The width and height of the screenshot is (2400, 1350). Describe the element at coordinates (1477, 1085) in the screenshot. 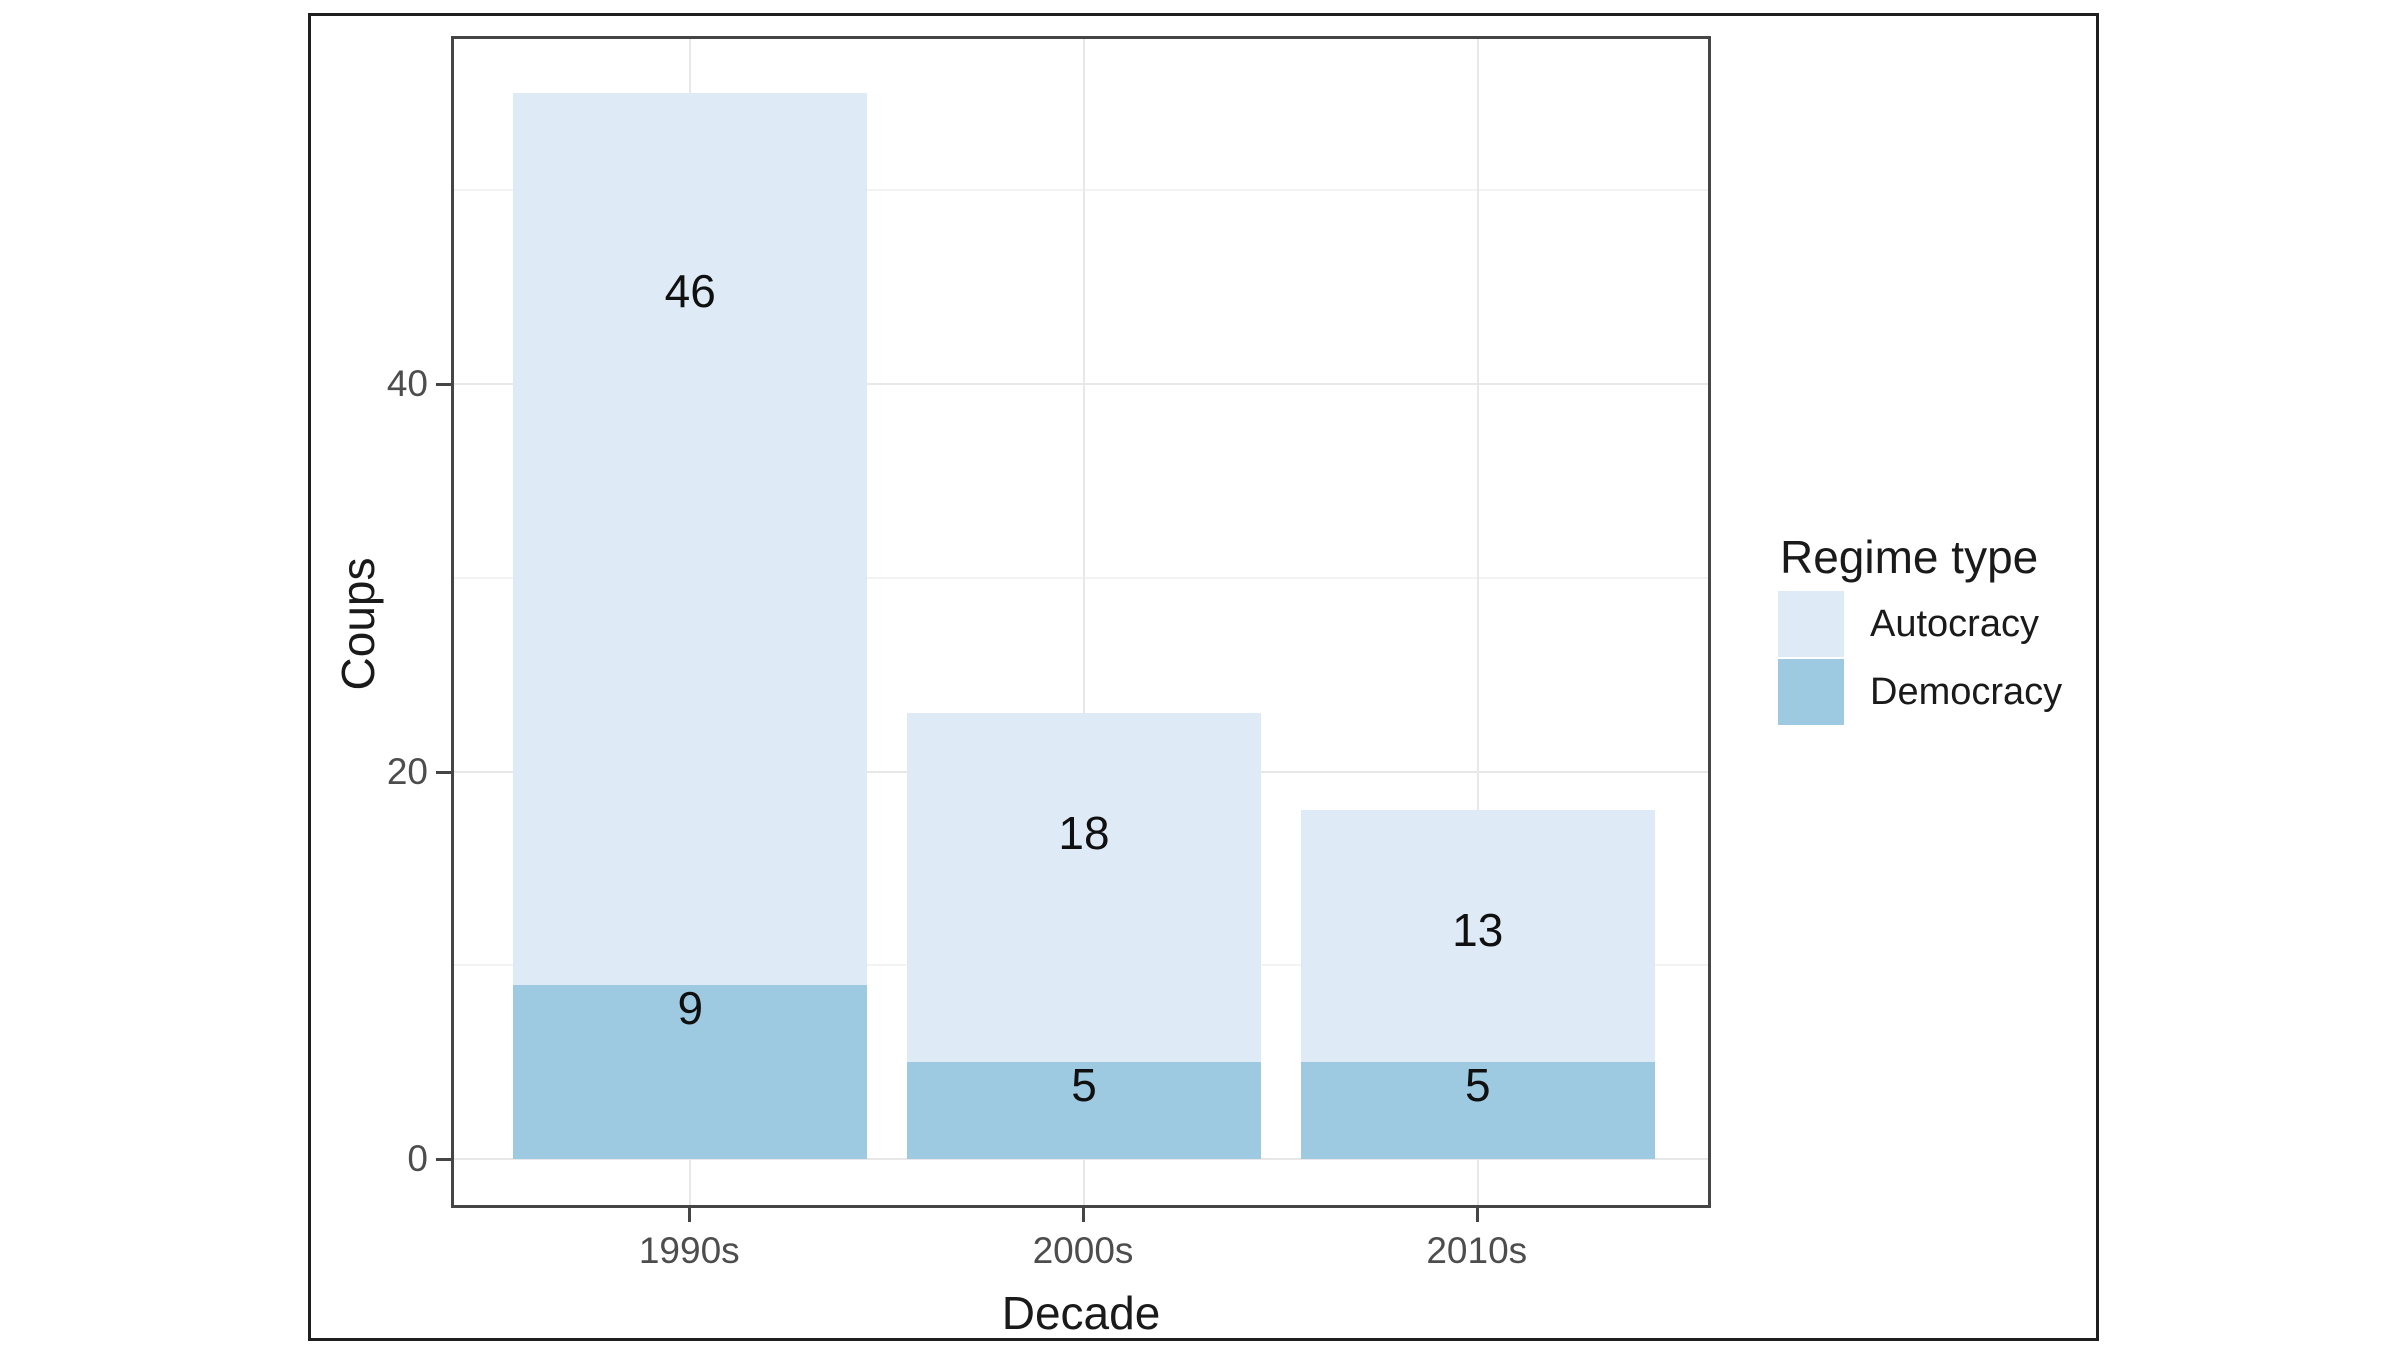

I see `bar-label-2010s-democracy: 5` at that location.